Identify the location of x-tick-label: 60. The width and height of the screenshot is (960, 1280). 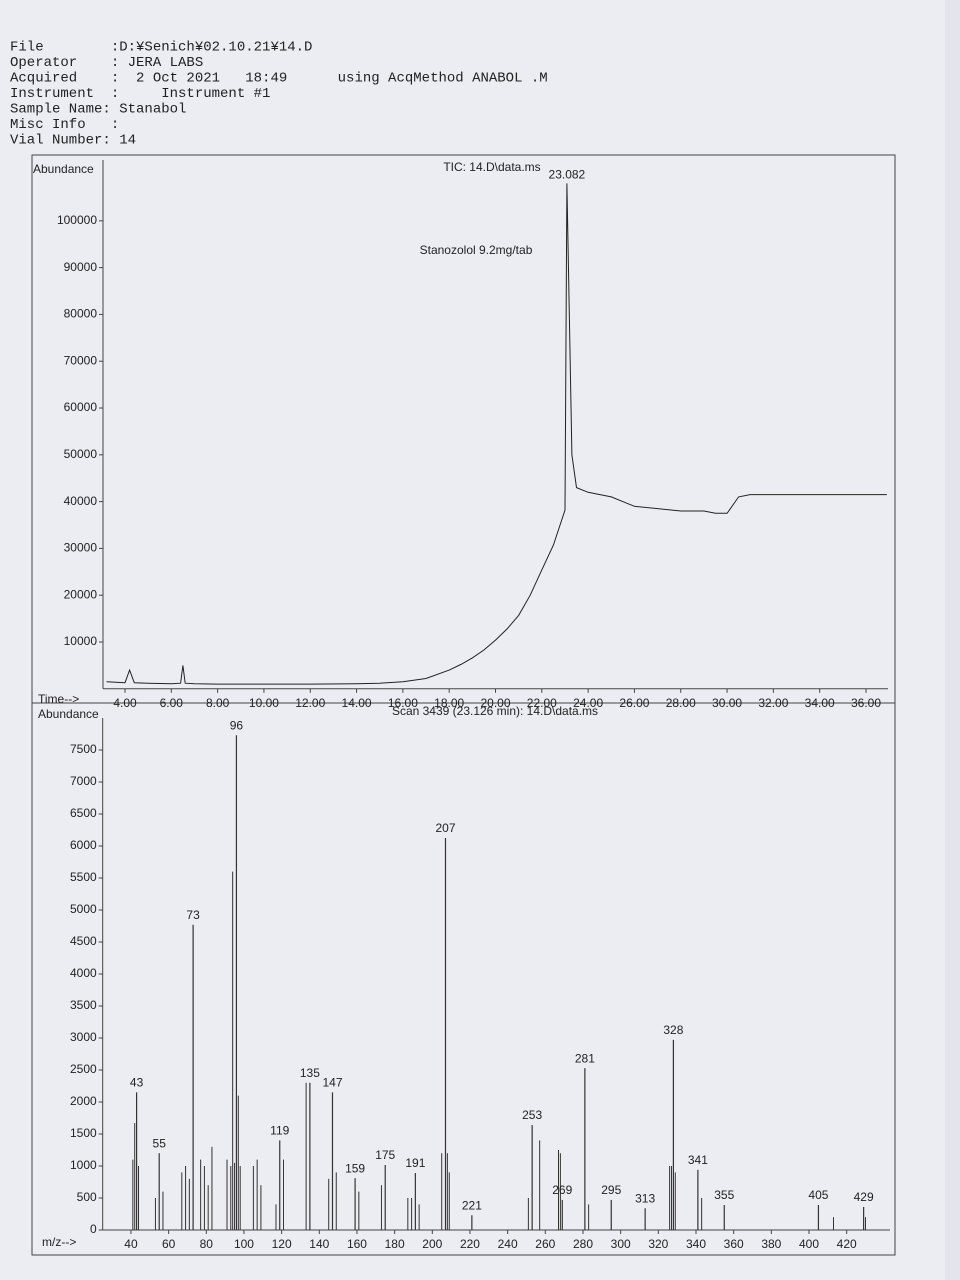
(169, 1244).